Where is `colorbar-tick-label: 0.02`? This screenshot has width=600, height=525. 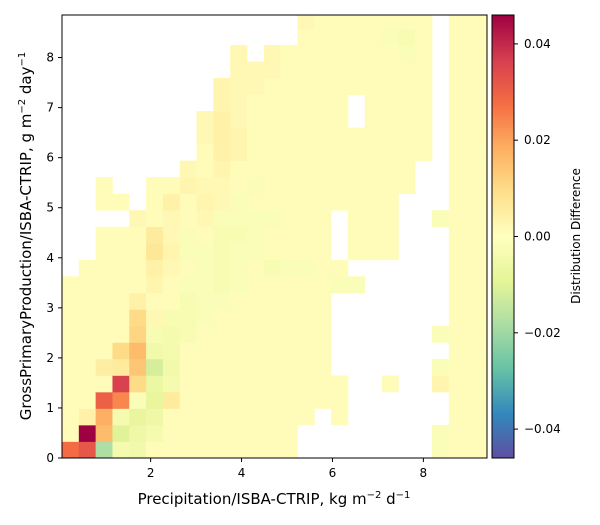 colorbar-tick-label: 0.02 is located at coordinates (537, 140).